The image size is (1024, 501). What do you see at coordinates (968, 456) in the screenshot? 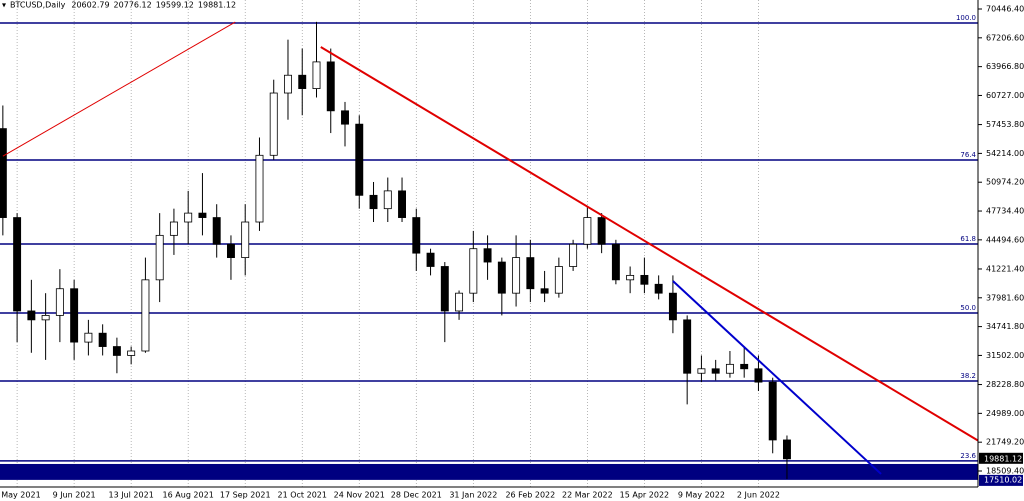
I see `fib-label: 23.6` at bounding box center [968, 456].